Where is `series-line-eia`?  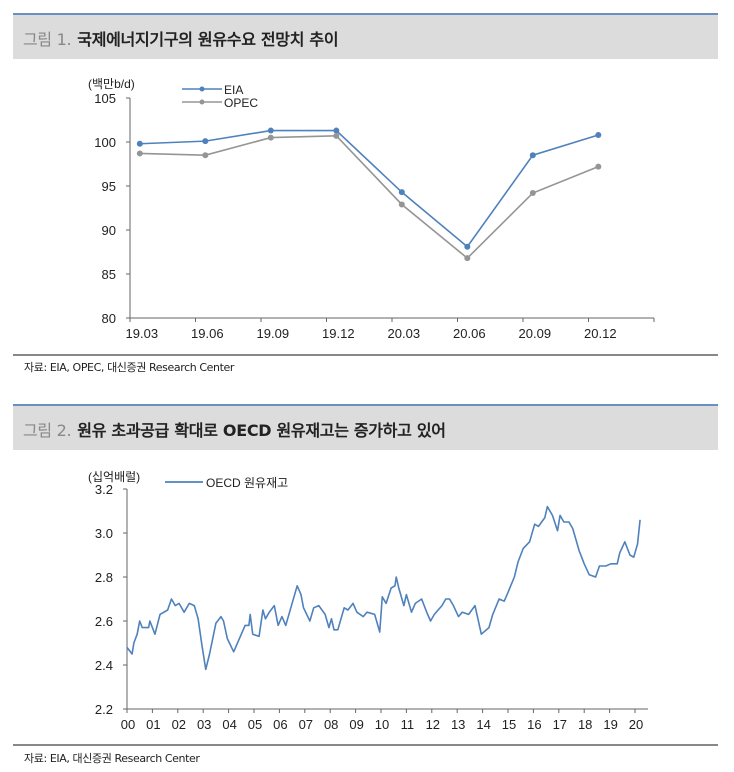
series-line-eia is located at coordinates (369, 188).